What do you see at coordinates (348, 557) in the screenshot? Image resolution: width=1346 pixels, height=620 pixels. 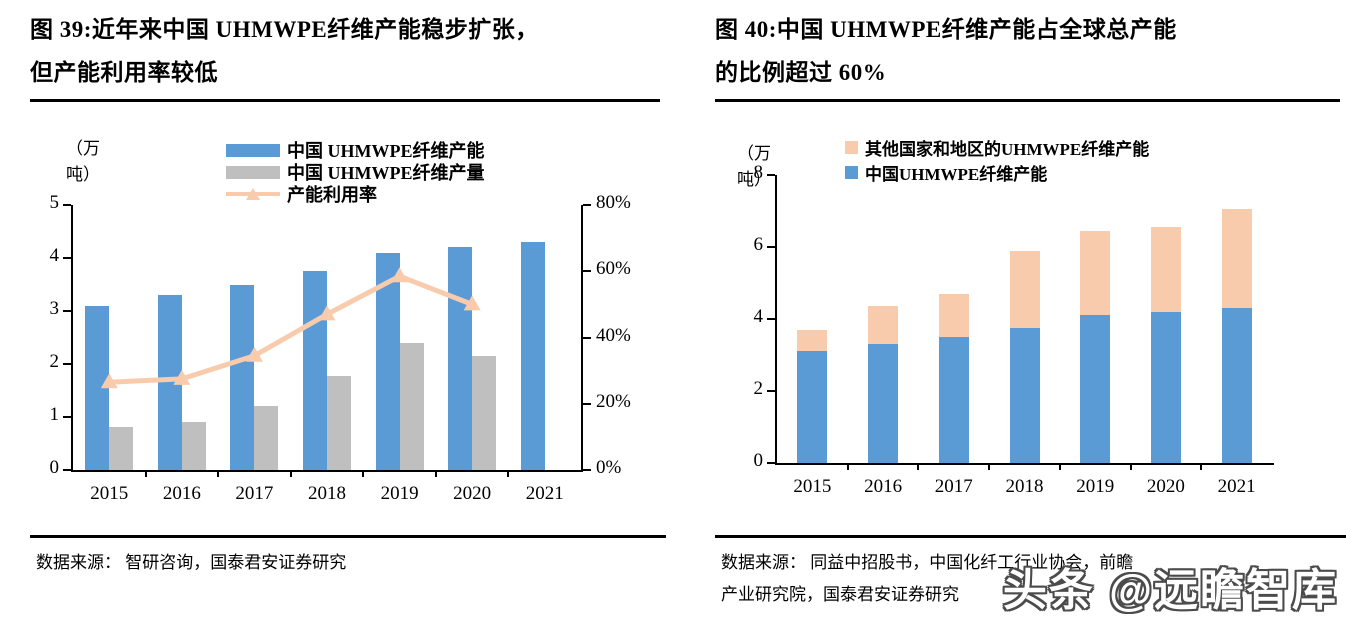 I see `figure-39-source: 数据来源： 智研咨询，国泰君安证券研究` at bounding box center [348, 557].